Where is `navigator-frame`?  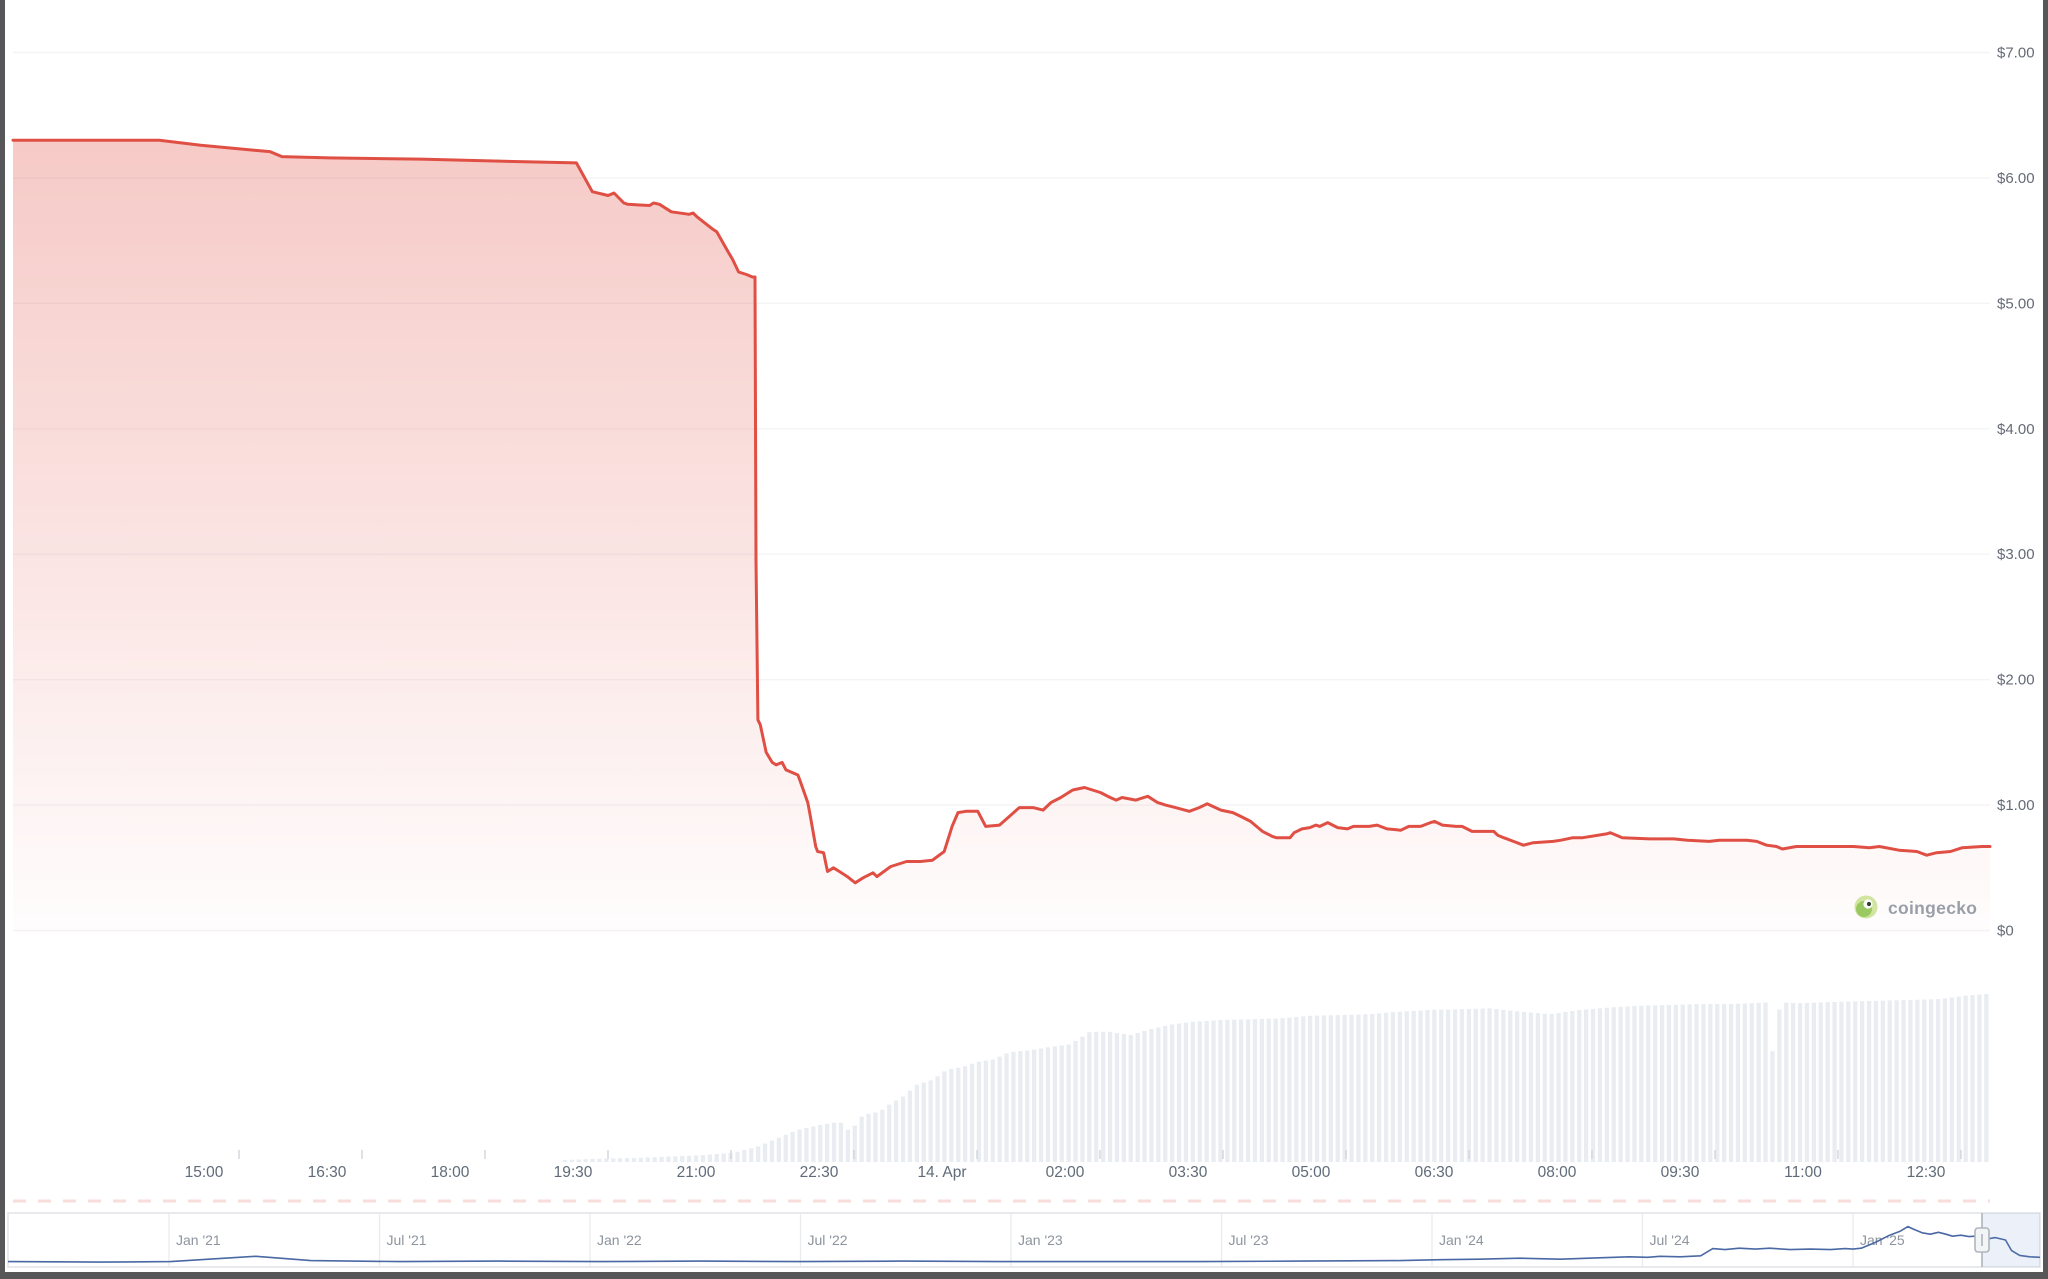 navigator-frame is located at coordinates (1024, 1240).